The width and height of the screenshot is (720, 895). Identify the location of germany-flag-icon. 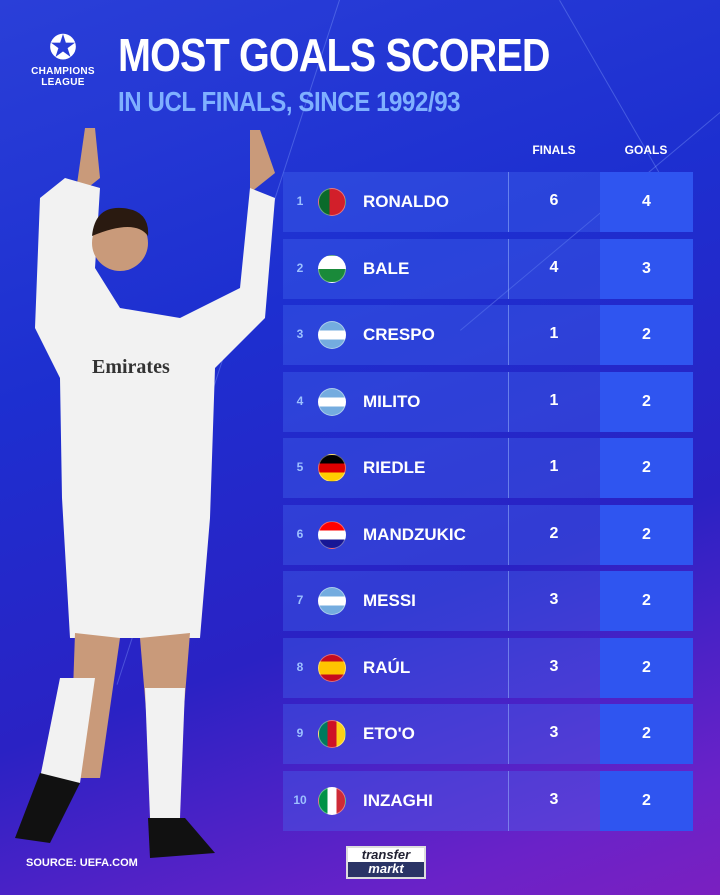
(332, 468).